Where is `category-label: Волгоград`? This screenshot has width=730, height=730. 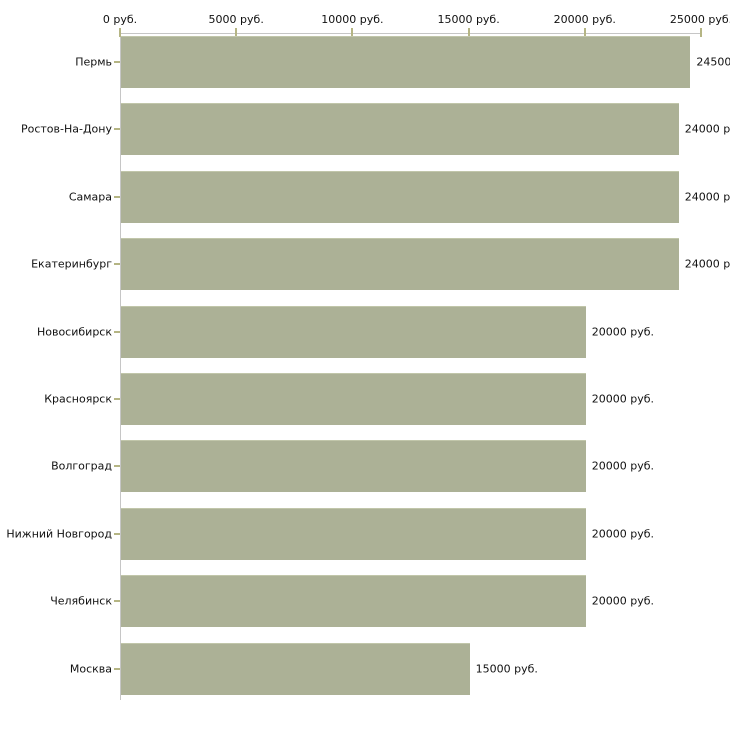 category-label: Волгоград is located at coordinates (81, 466).